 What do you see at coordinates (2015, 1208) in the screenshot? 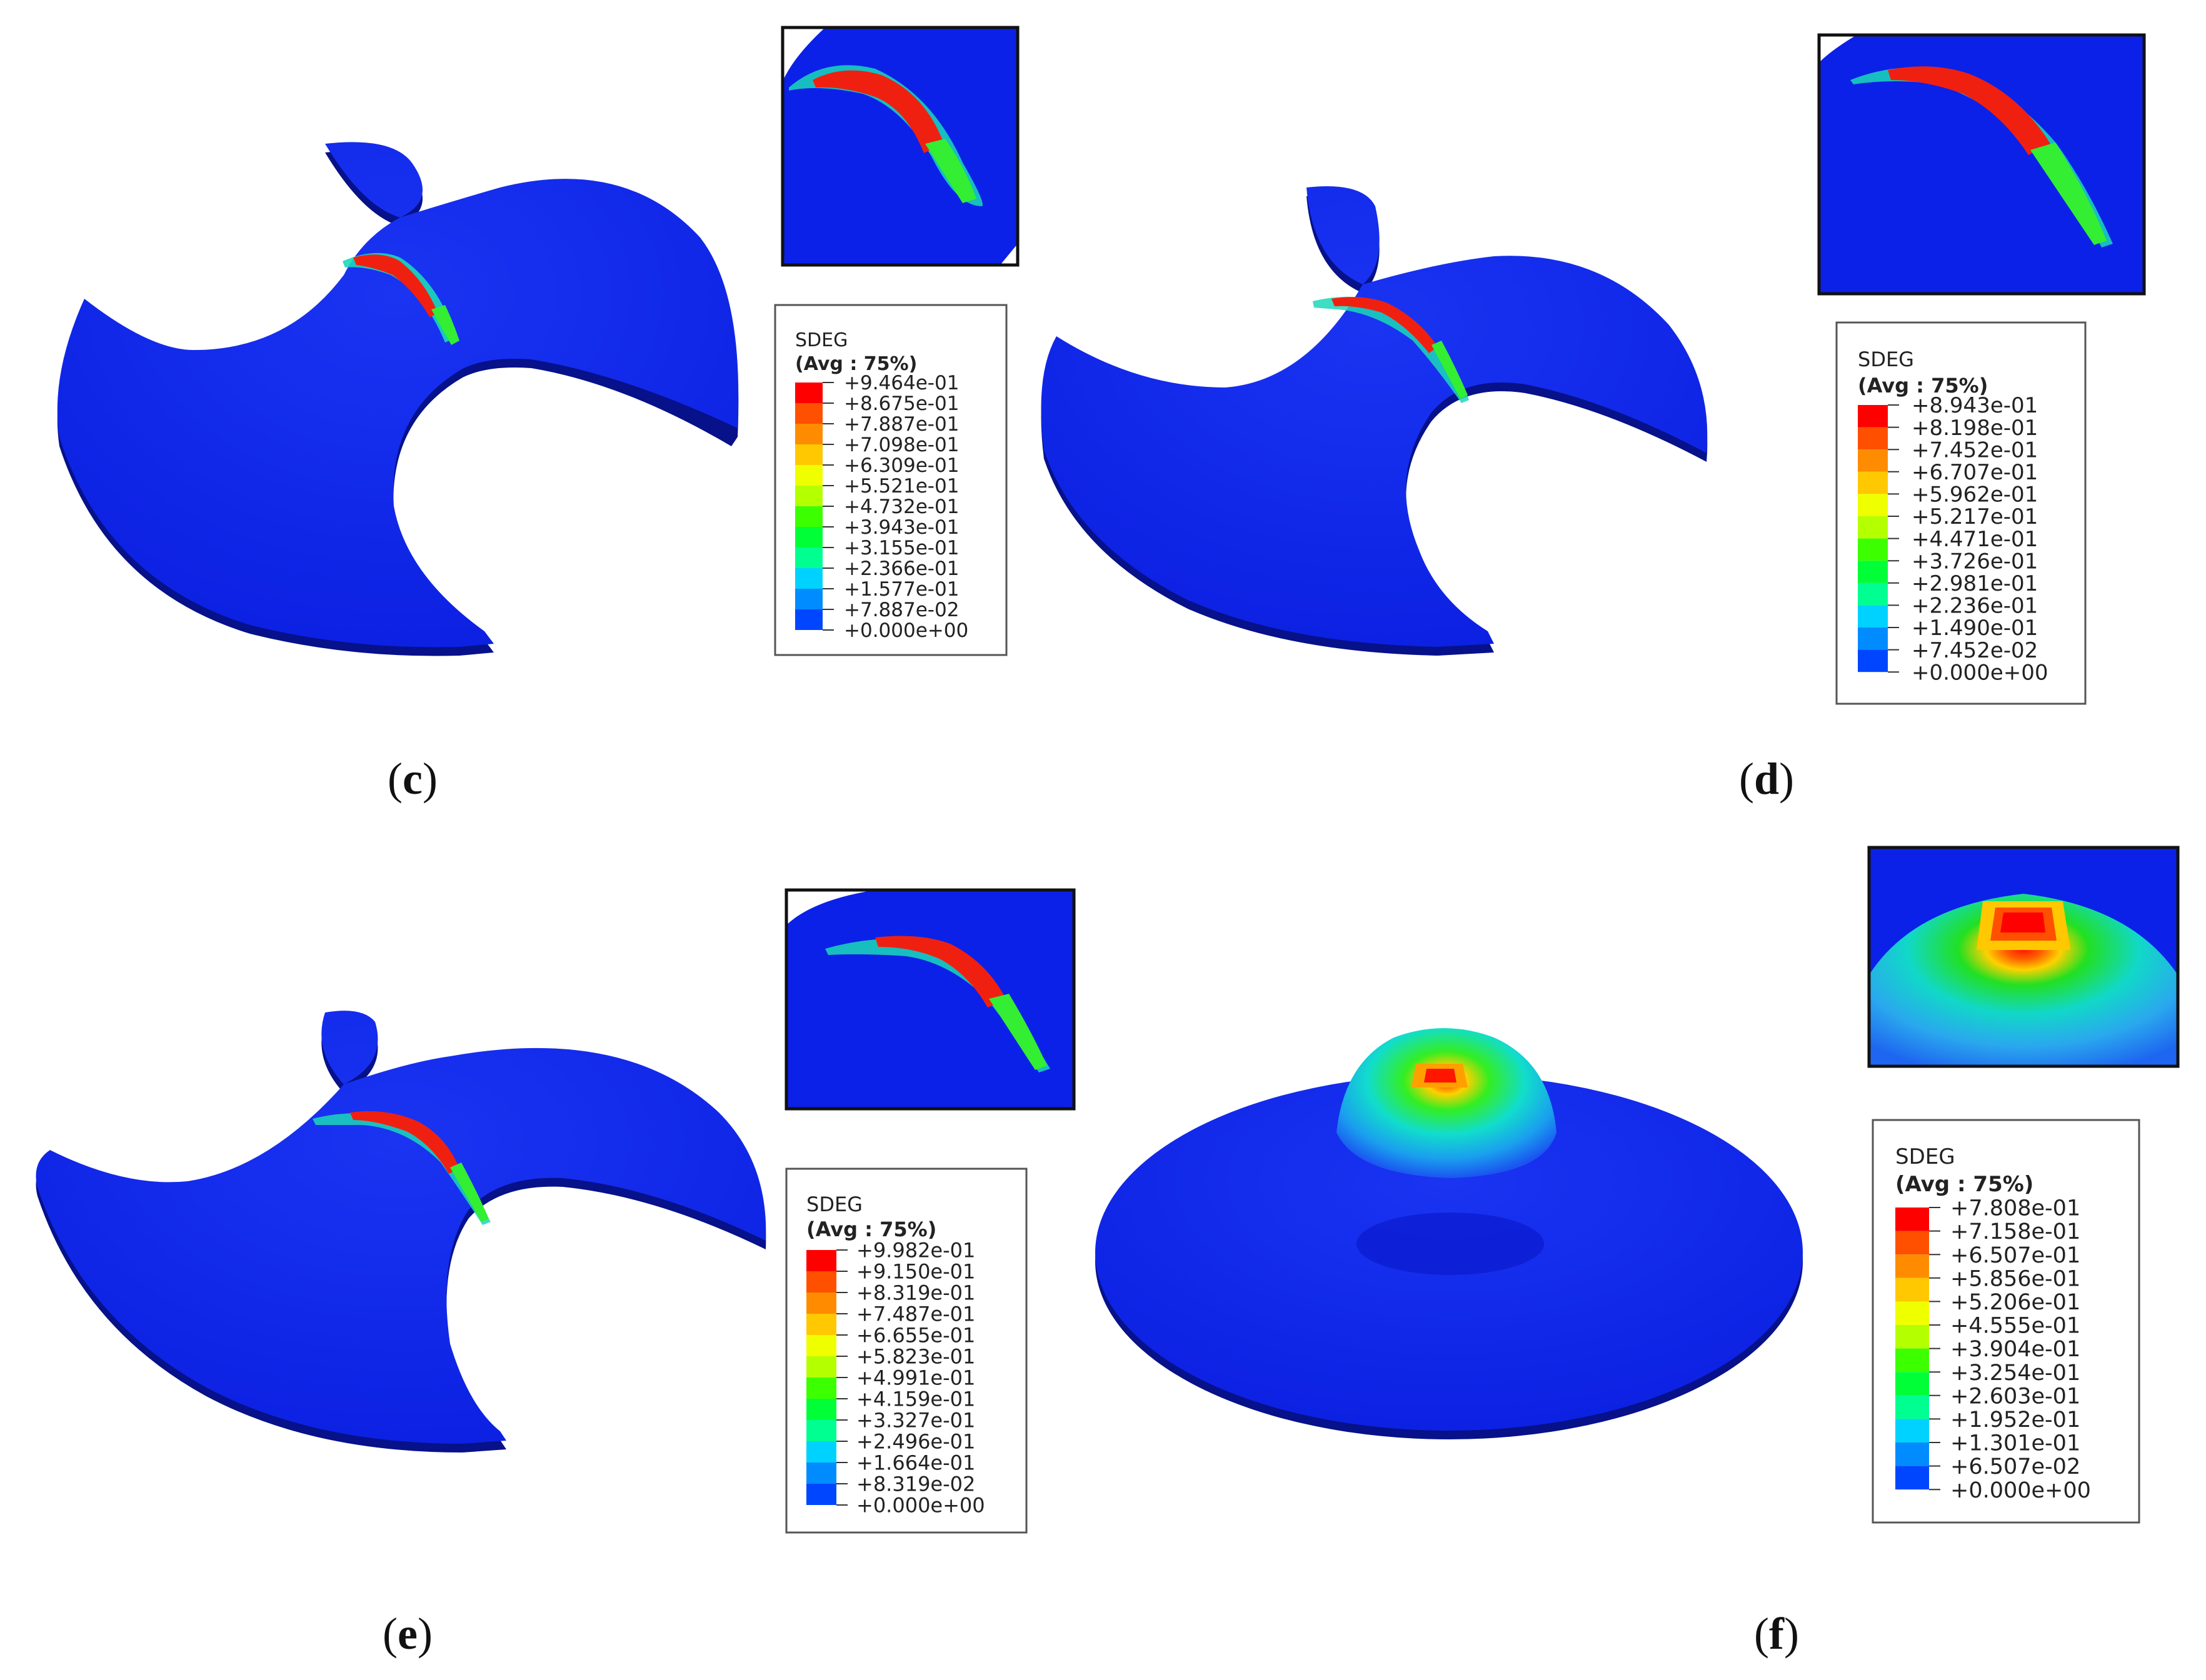
I see `panel-f-legend-value: +7.808e-01` at bounding box center [2015, 1208].